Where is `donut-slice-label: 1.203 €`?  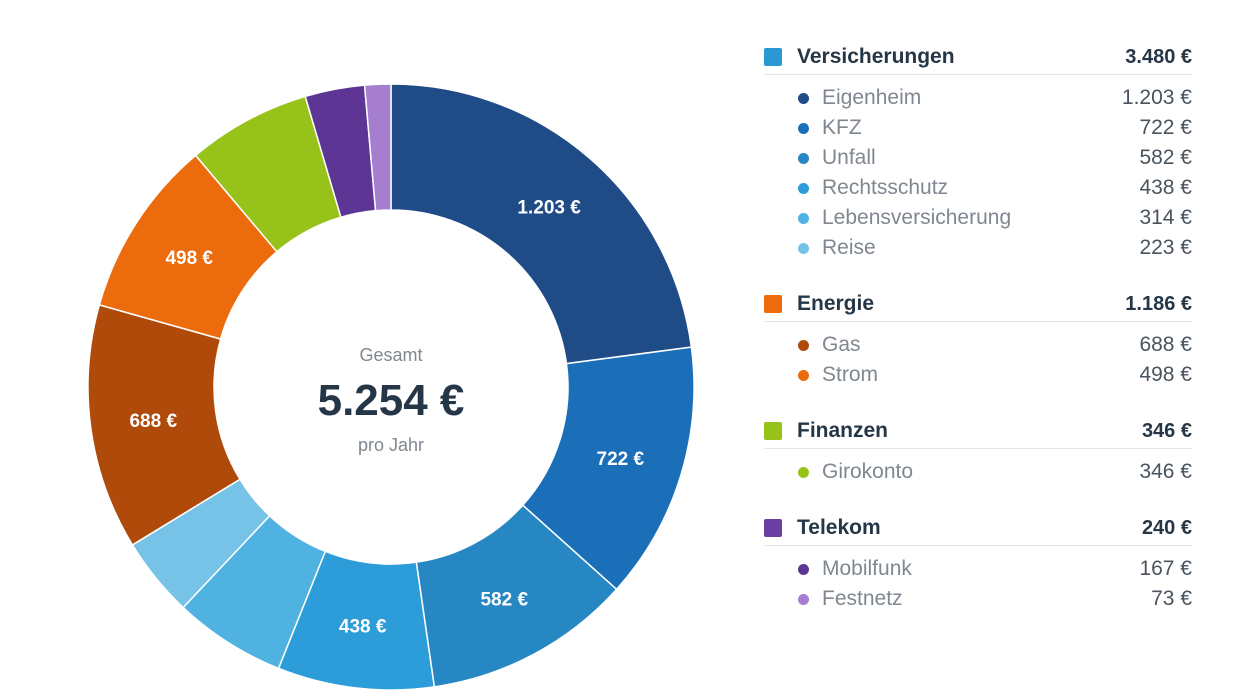
donut-slice-label: 1.203 € is located at coordinates (549, 207).